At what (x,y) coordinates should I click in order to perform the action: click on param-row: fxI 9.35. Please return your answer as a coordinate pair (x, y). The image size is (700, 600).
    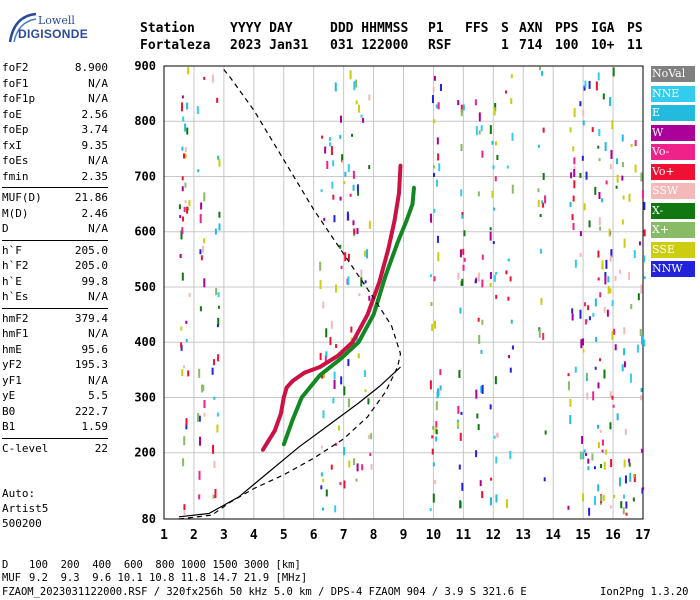
    Looking at the image, I should click on (55, 146).